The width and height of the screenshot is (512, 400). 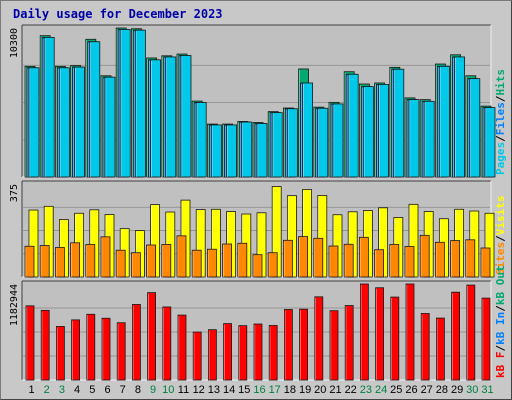 I want to click on x-tick-label: 28, so click(x=442, y=390).